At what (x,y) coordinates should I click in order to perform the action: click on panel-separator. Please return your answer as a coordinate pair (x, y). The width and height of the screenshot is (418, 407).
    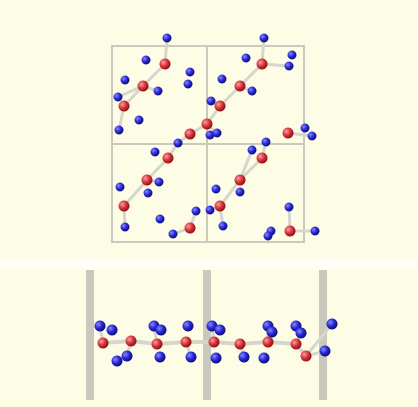
    Looking at the image, I should click on (209, 264).